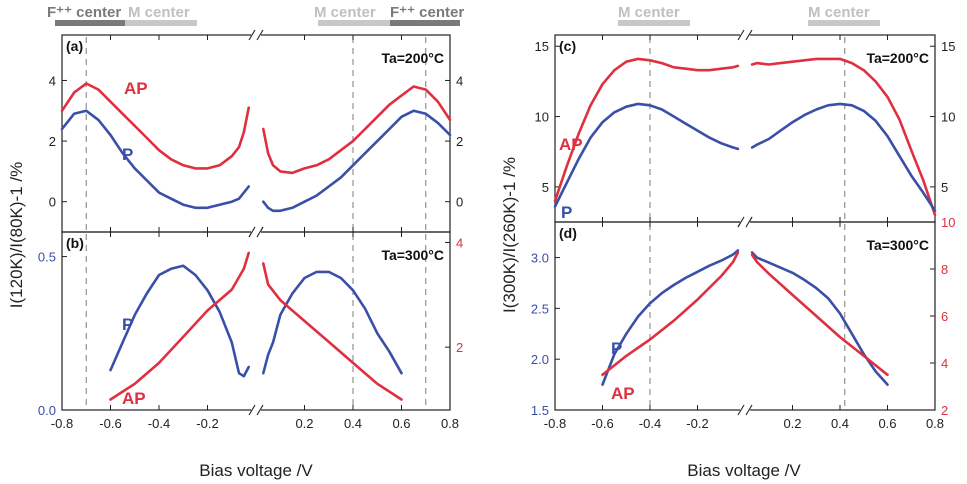  I want to click on y-tick-label-right: 15, so click(948, 46).